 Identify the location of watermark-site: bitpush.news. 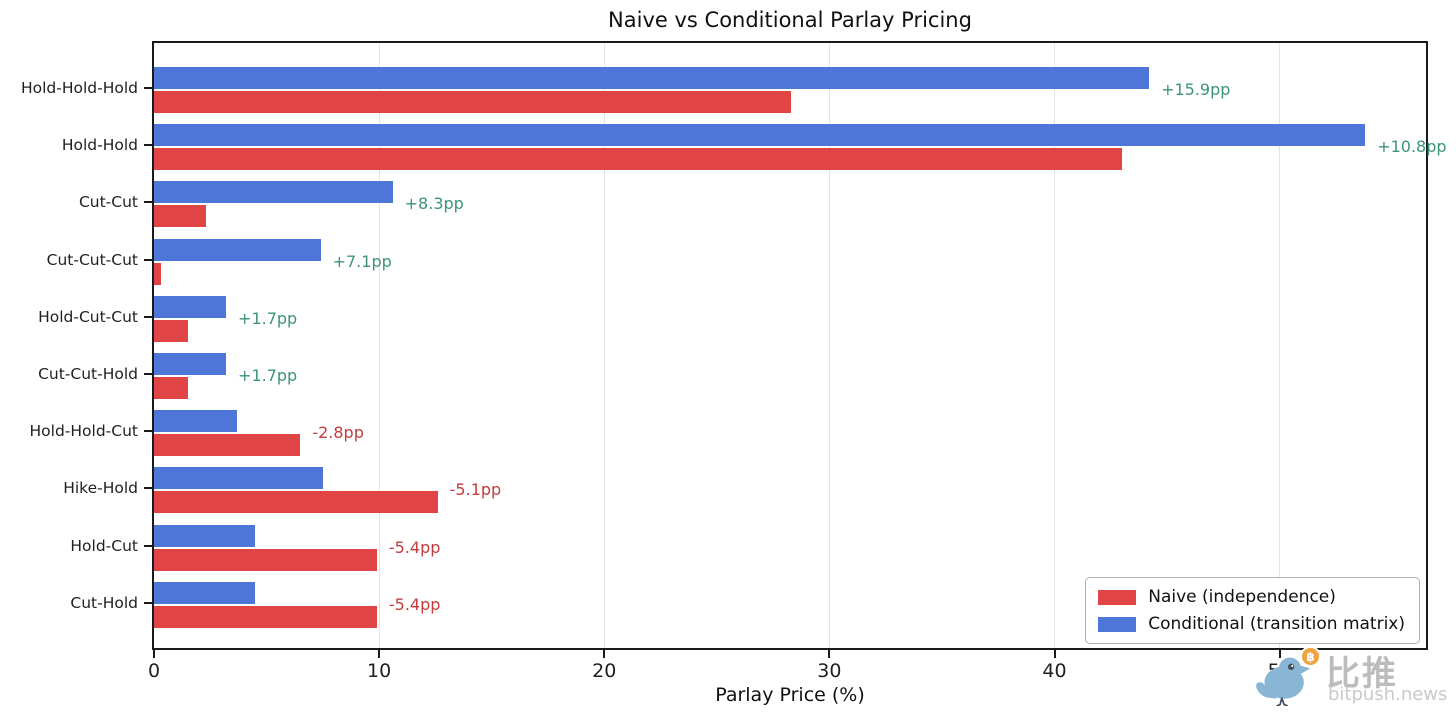
(1388, 694).